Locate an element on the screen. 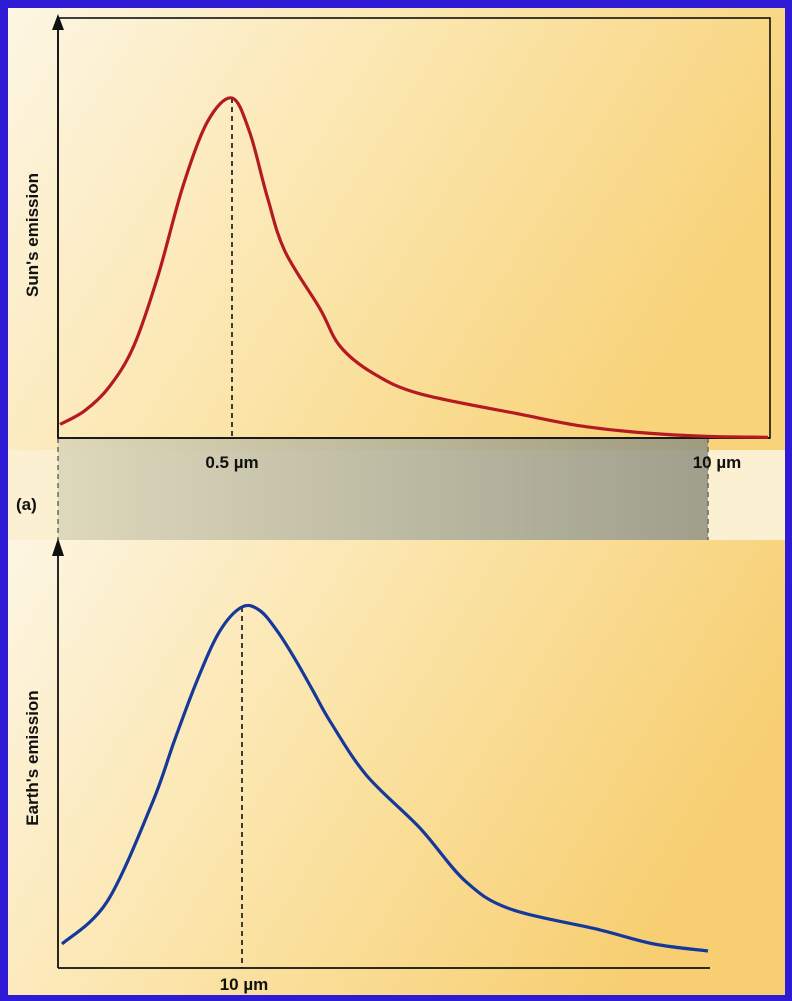 This screenshot has height=1001, width=792. sun-tick-label-0.5um: 0.5 µm is located at coordinates (231, 462).